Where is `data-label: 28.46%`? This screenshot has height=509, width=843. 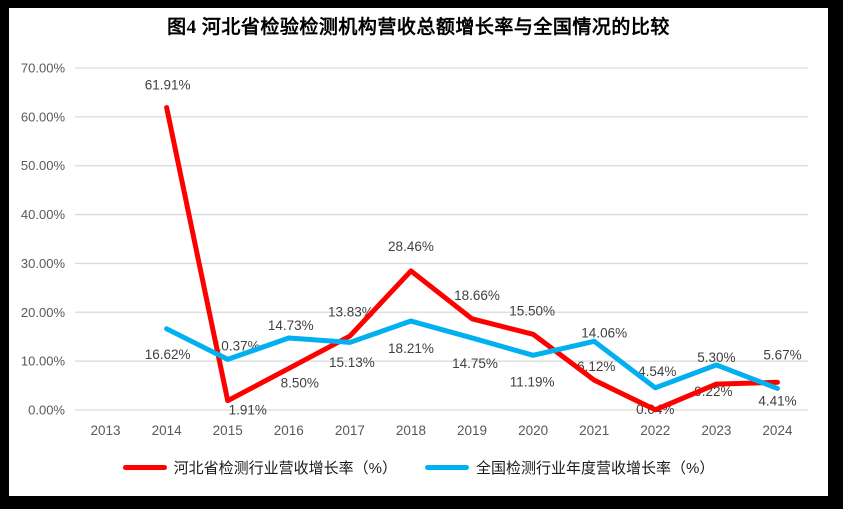
data-label: 28.46% is located at coordinates (411, 246).